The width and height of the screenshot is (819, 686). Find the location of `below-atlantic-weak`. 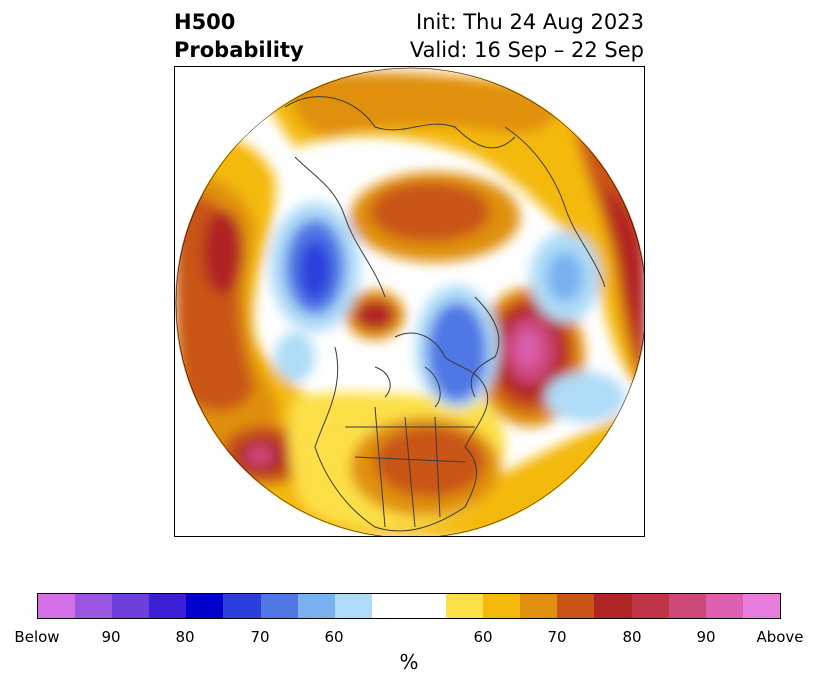

below-atlantic-weak is located at coordinates (295, 357).